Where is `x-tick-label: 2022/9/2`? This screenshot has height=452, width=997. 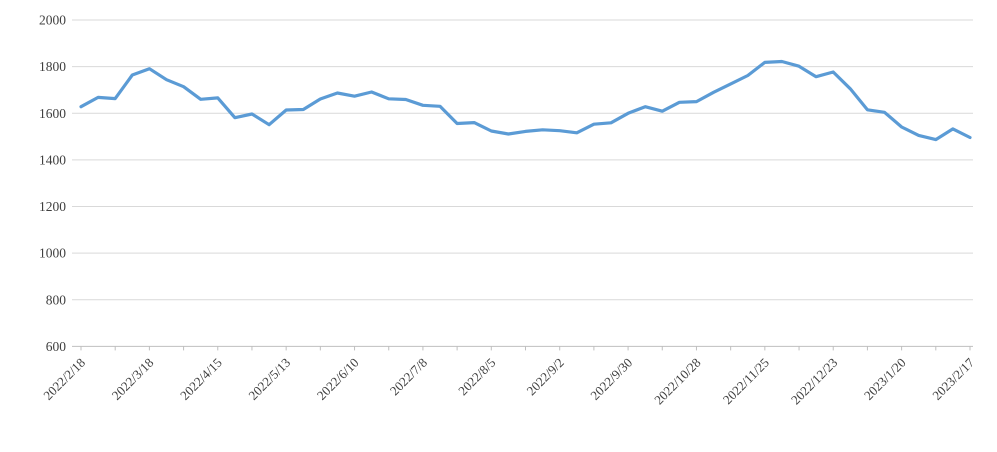 x-tick-label: 2022/9/2 is located at coordinates (545, 376).